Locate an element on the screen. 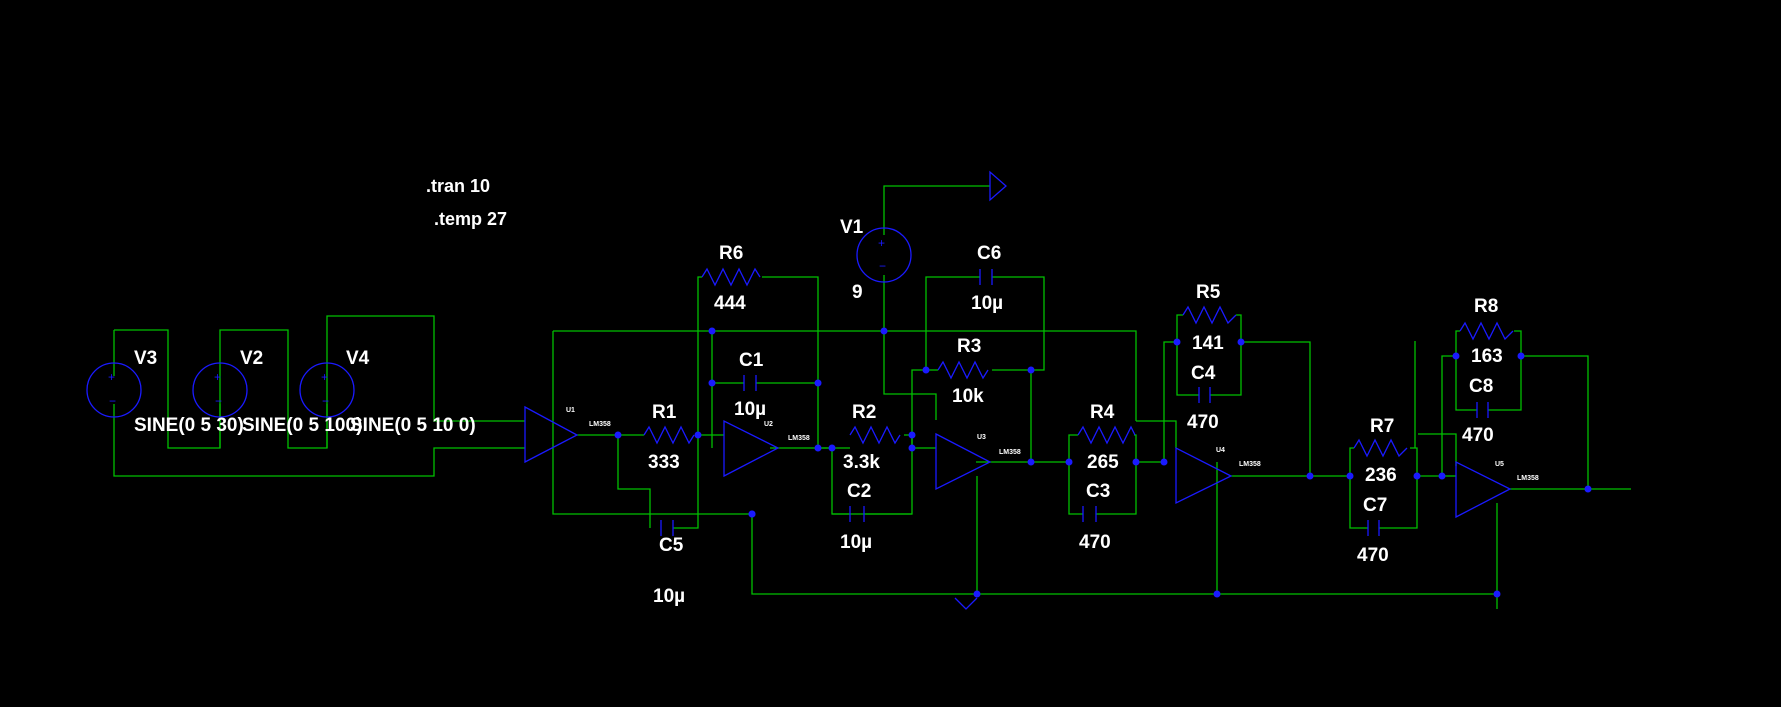  ref-r5: R5 is located at coordinates (1208, 292).